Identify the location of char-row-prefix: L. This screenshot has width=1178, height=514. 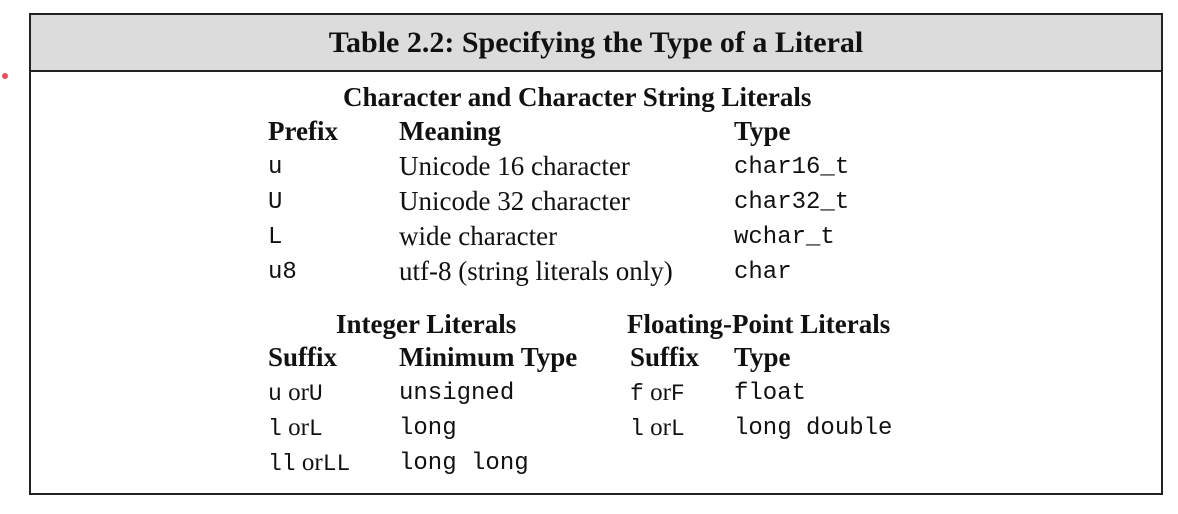
(275, 237).